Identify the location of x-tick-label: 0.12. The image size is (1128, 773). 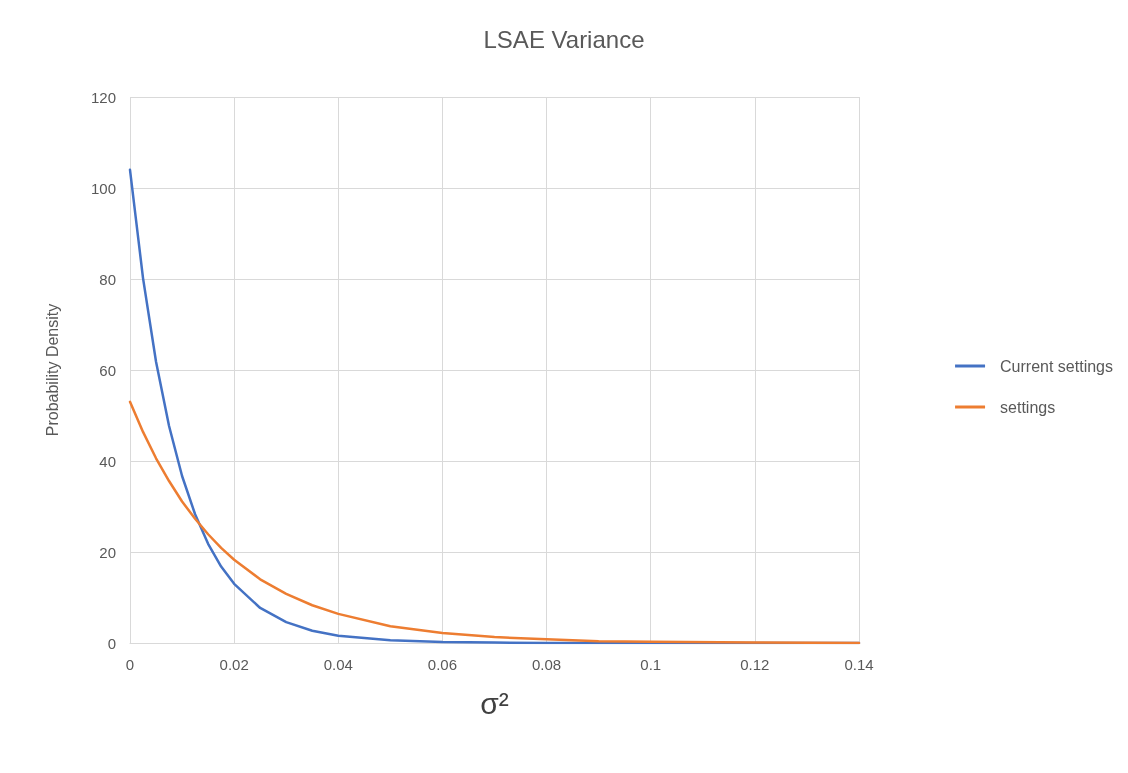
(755, 664).